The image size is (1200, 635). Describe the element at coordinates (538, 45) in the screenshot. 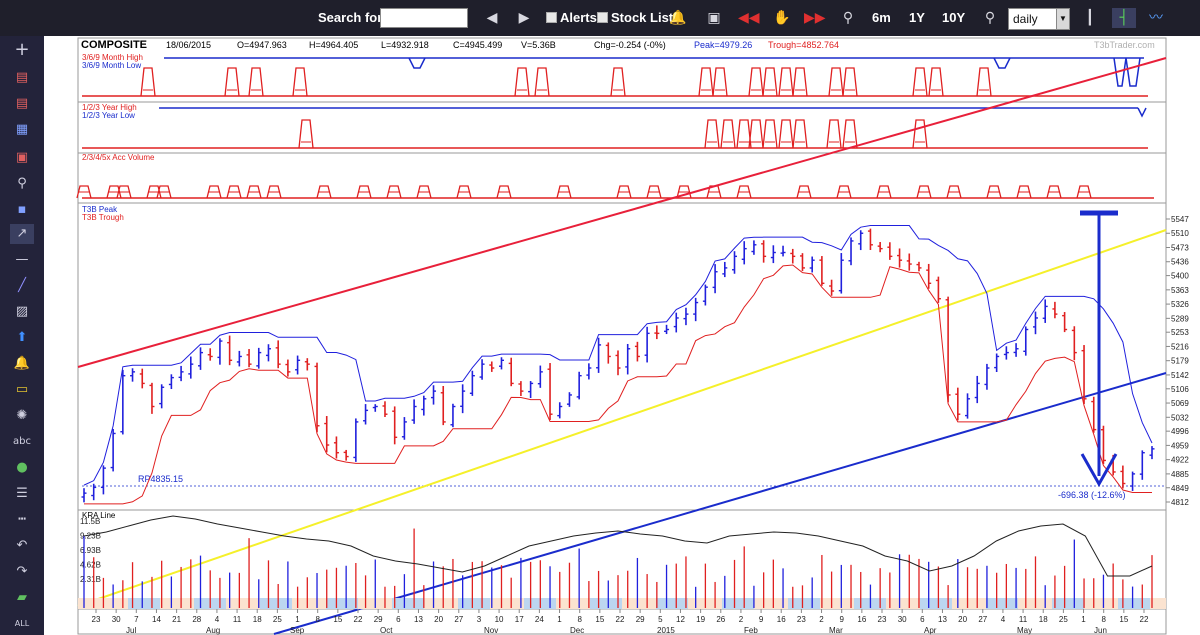

I see `volume-label: V=5.36B` at that location.